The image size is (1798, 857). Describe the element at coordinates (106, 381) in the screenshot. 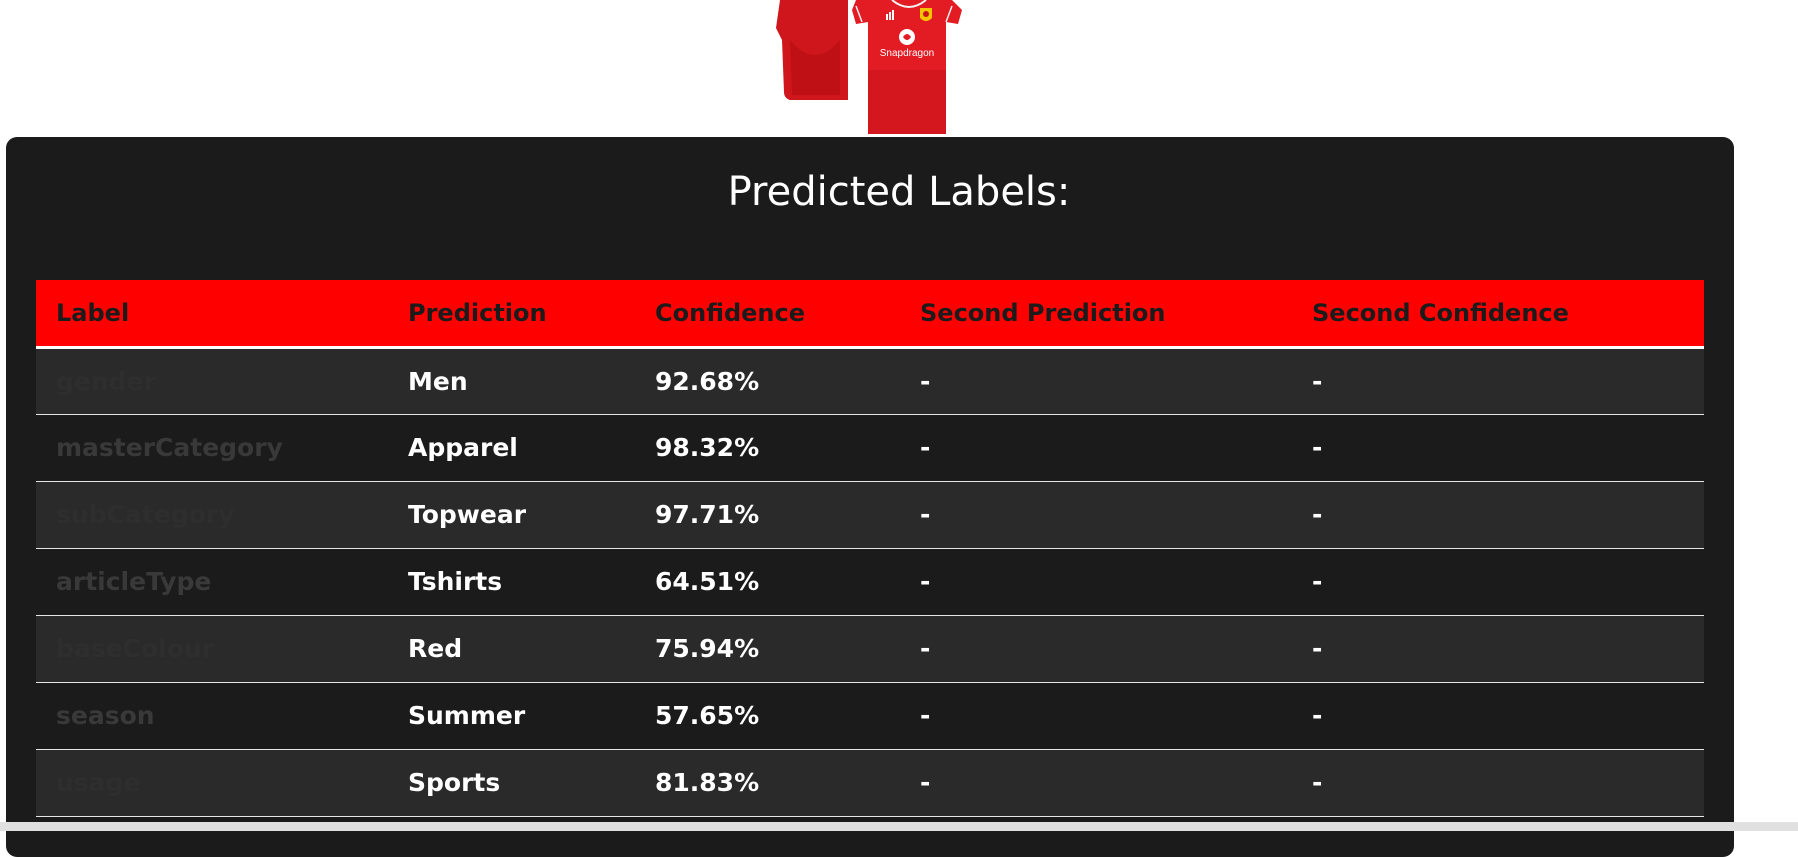

I see `label-cell: gender` at that location.